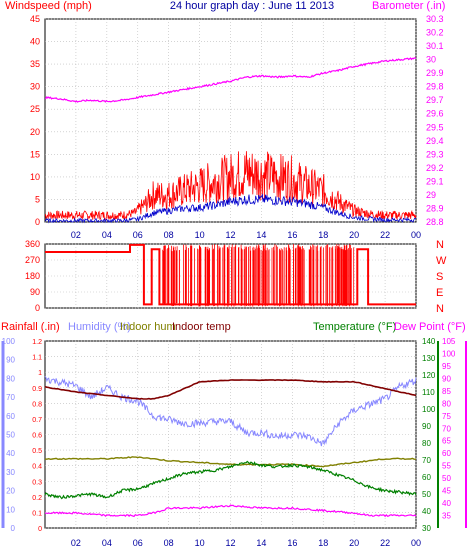  Describe the element at coordinates (435, 181) in the screenshot. I see `y-tick-baro-29.1: 29.1` at that location.